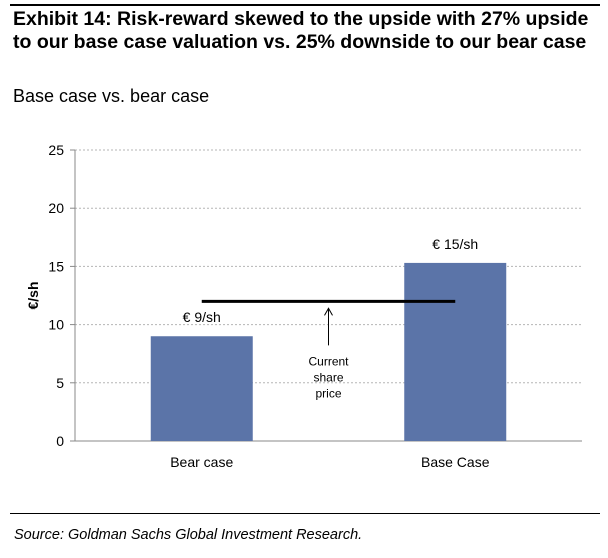  I want to click on bar-base-case, so click(455, 351).